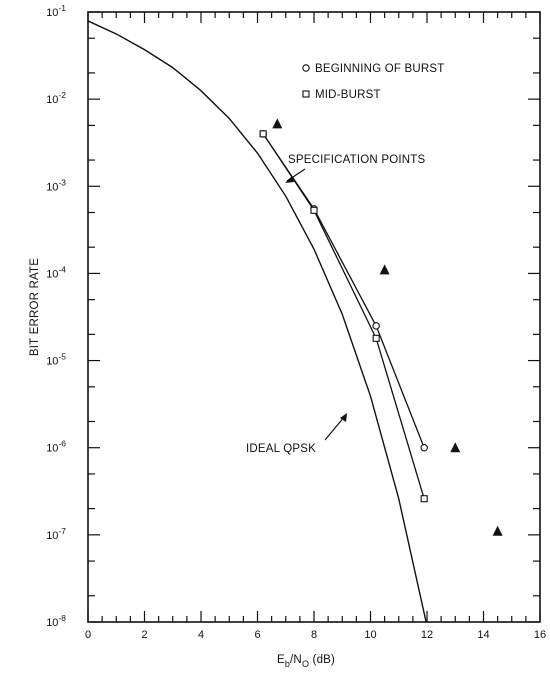  Describe the element at coordinates (201, 635) in the screenshot. I see `x-tick-label: 4` at that location.